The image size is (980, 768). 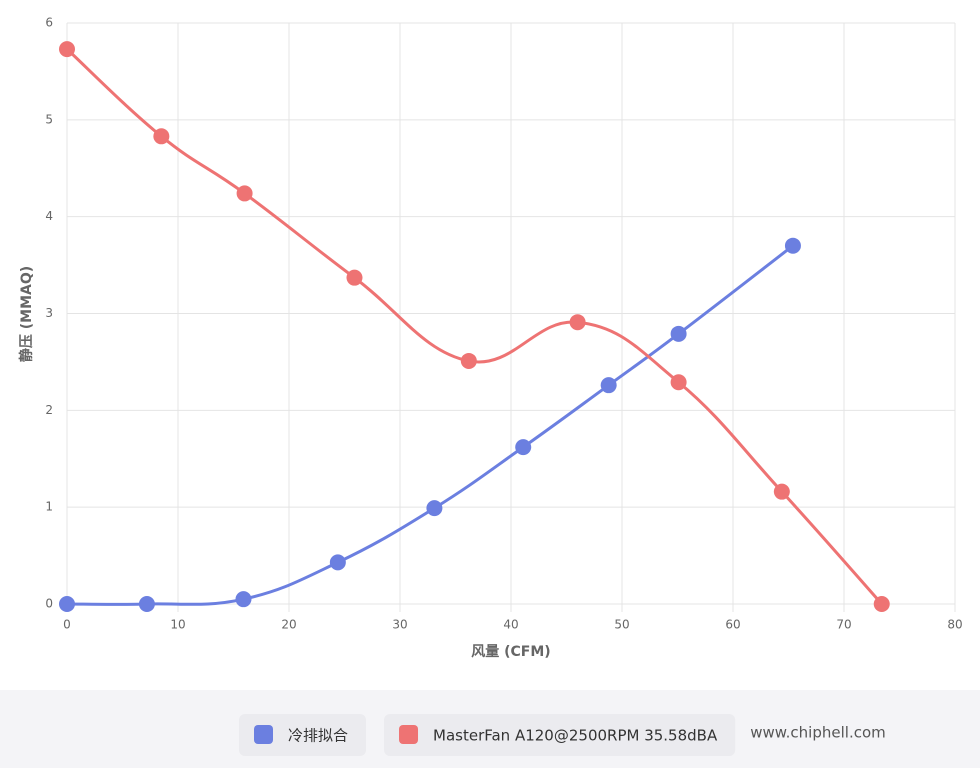 I want to click on y-tick-label: 4, so click(x=49, y=216).